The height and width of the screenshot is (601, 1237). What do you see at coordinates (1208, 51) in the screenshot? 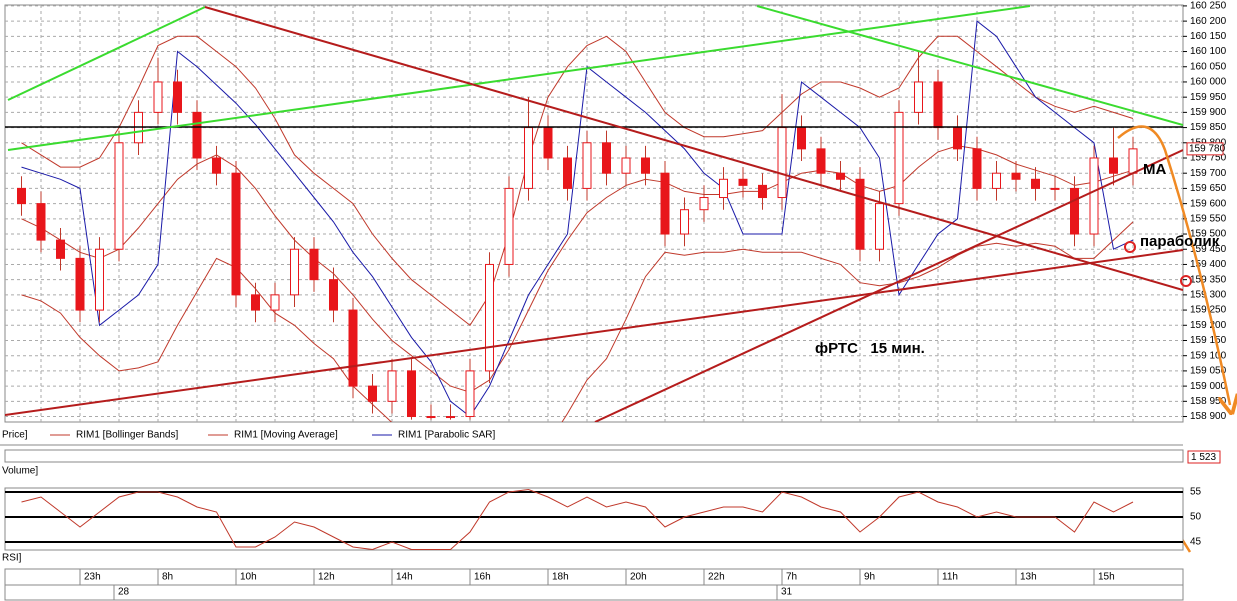
I see `y-tick-label: 160 100` at bounding box center [1208, 51].